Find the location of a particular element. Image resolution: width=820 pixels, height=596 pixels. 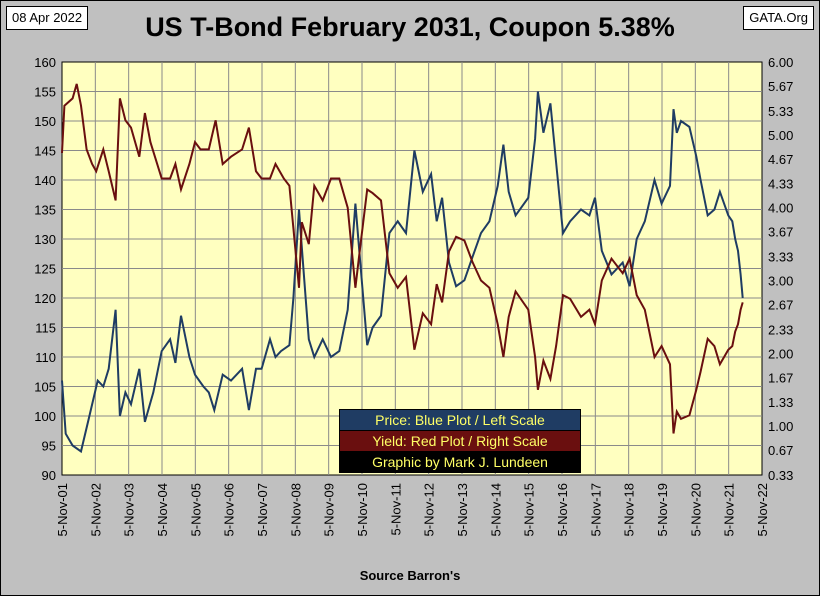

x-tick-label: 5-Nov-10 is located at coordinates (362, 509).